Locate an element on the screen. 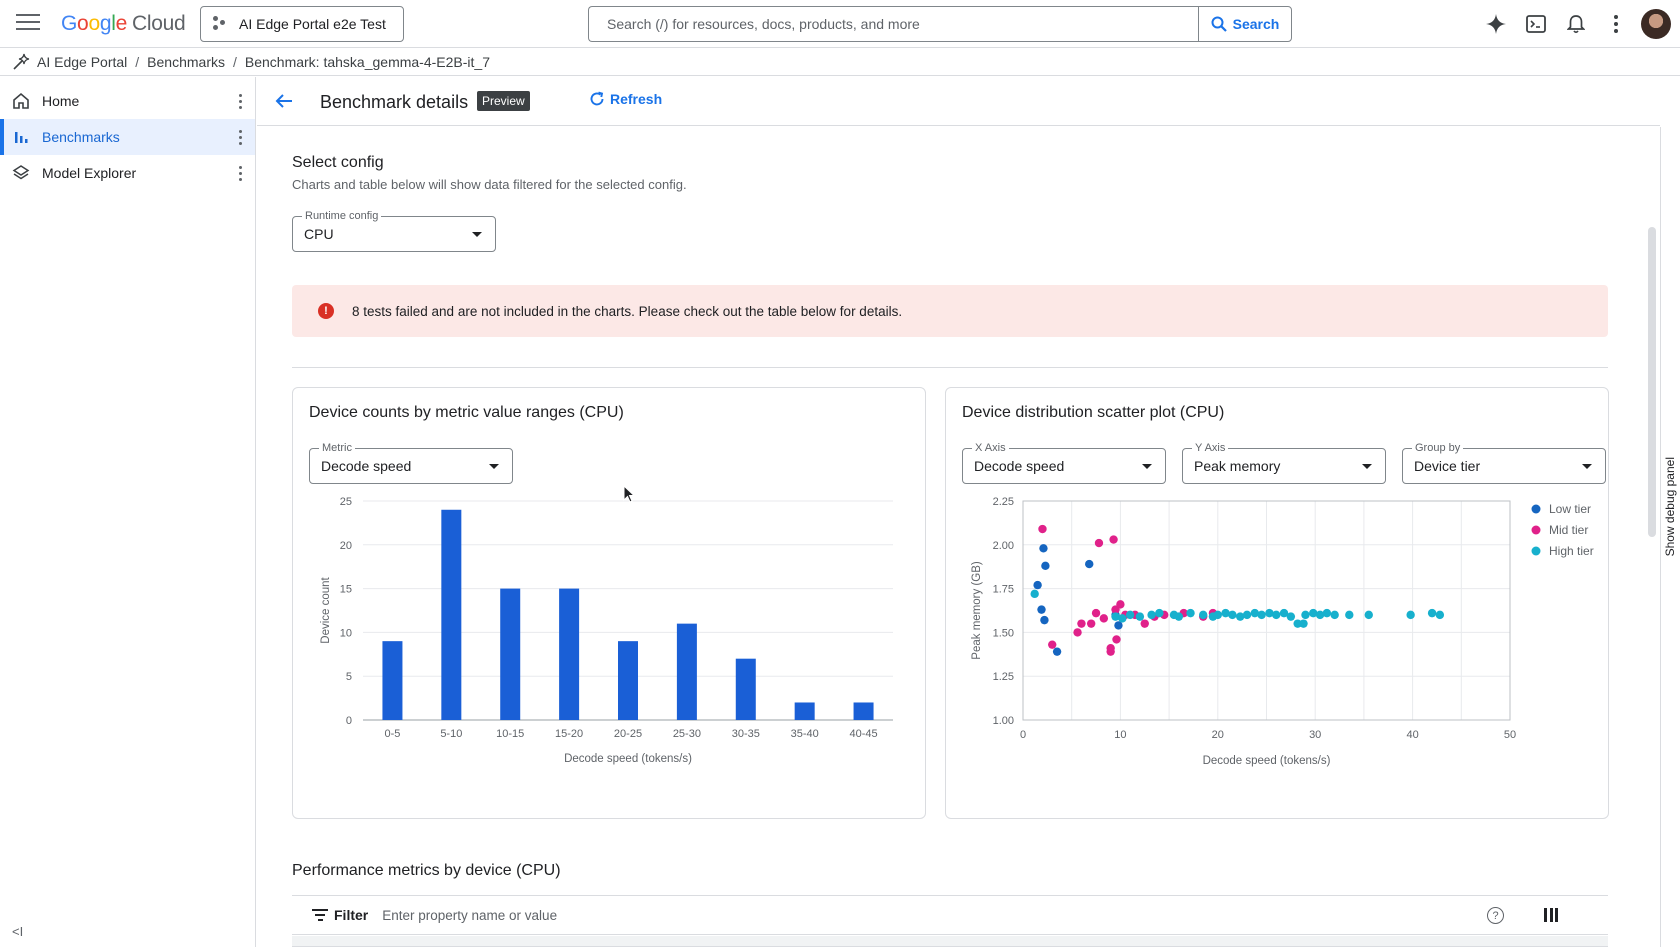  column-display-icon is located at coordinates (1551, 915).